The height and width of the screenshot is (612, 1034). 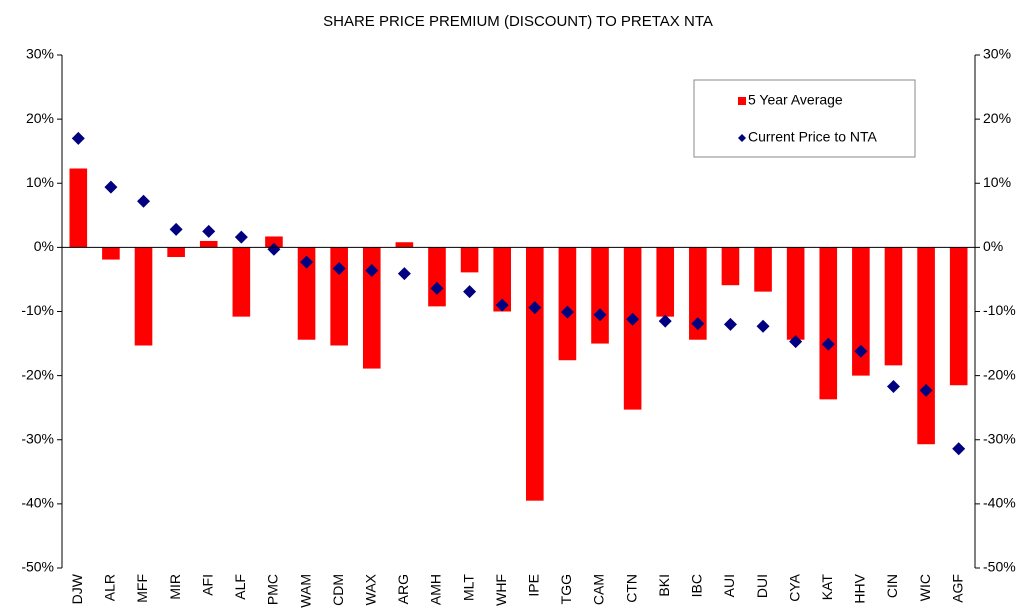 What do you see at coordinates (999, 310) in the screenshot?
I see `y2-tick-label: -10%` at bounding box center [999, 310].